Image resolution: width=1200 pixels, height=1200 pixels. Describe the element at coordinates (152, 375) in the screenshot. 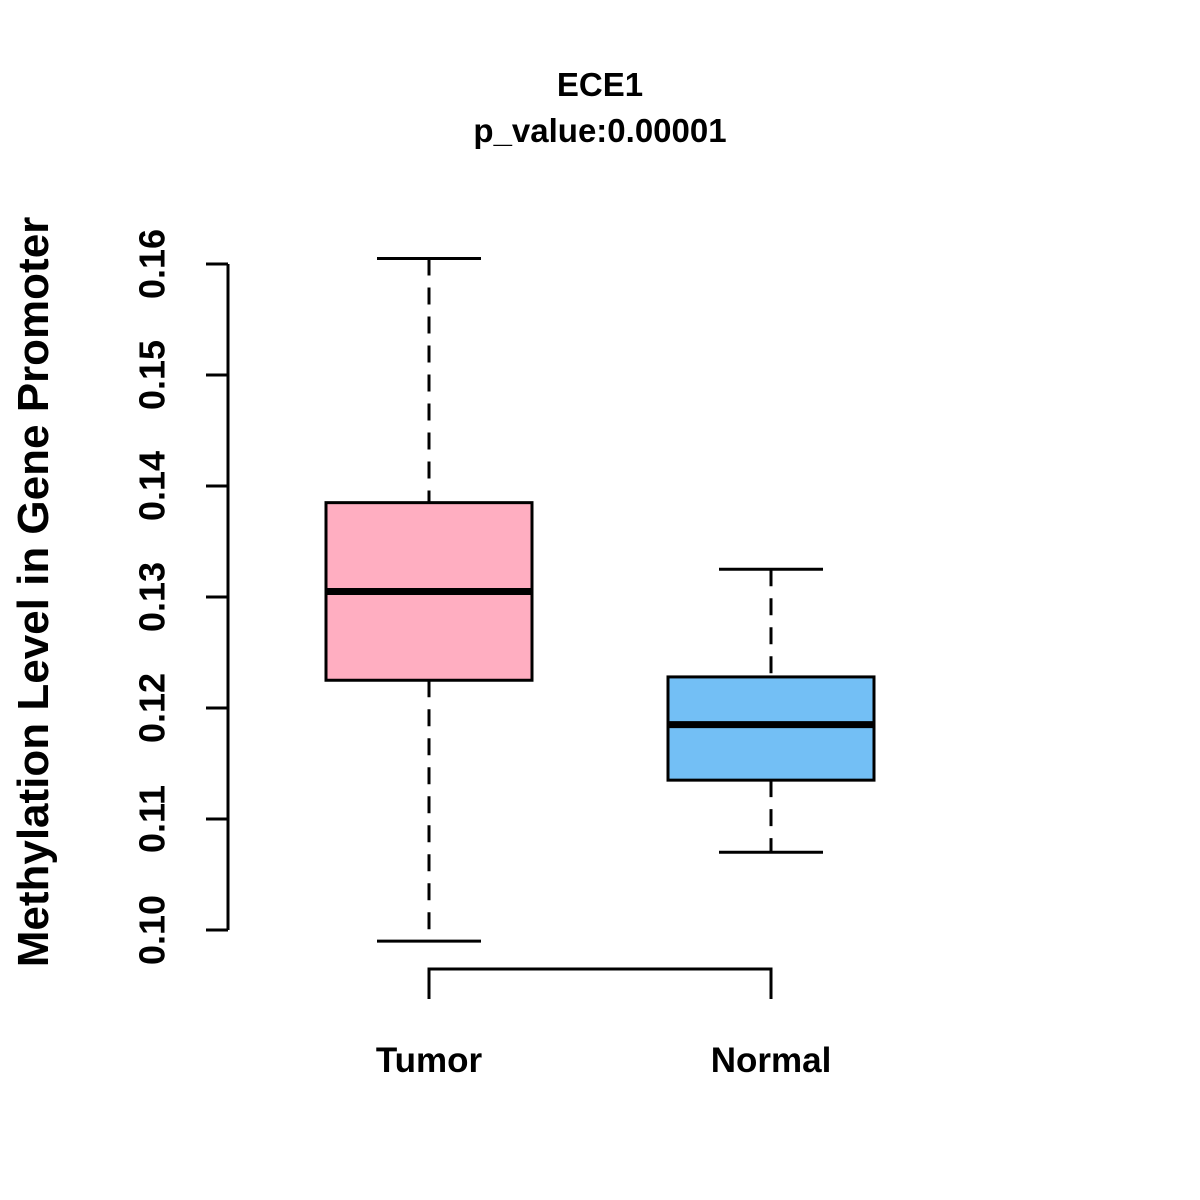

I see `y-tick-label: 0.15` at that location.